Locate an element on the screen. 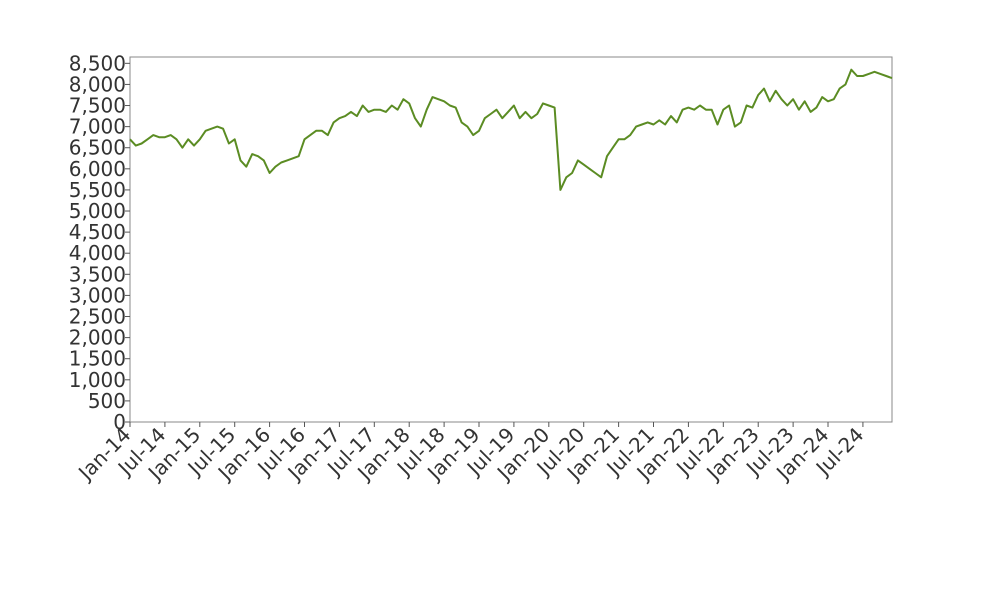 The image size is (1000, 604). y-tick-label: 3,500 is located at coordinates (97, 274).